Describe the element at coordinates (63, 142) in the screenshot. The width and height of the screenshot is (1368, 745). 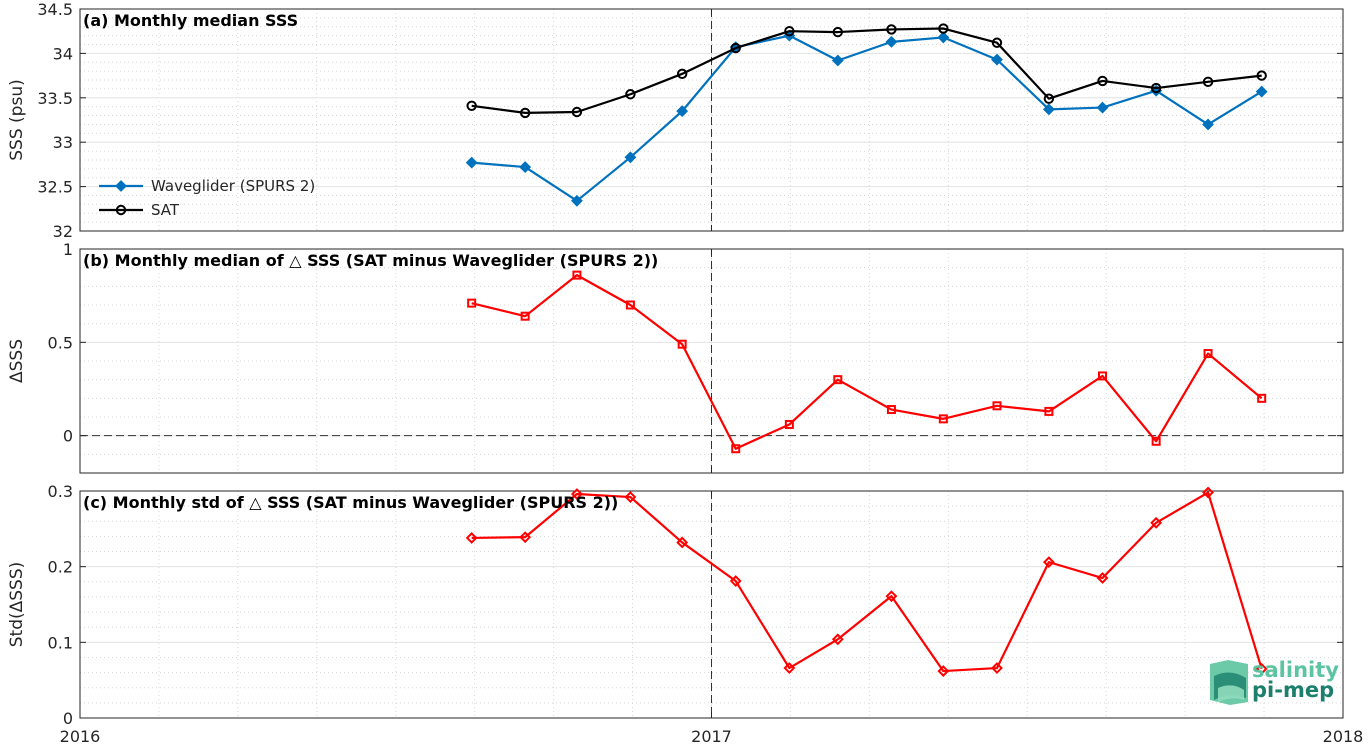
I see `y-tick-label: 33` at that location.